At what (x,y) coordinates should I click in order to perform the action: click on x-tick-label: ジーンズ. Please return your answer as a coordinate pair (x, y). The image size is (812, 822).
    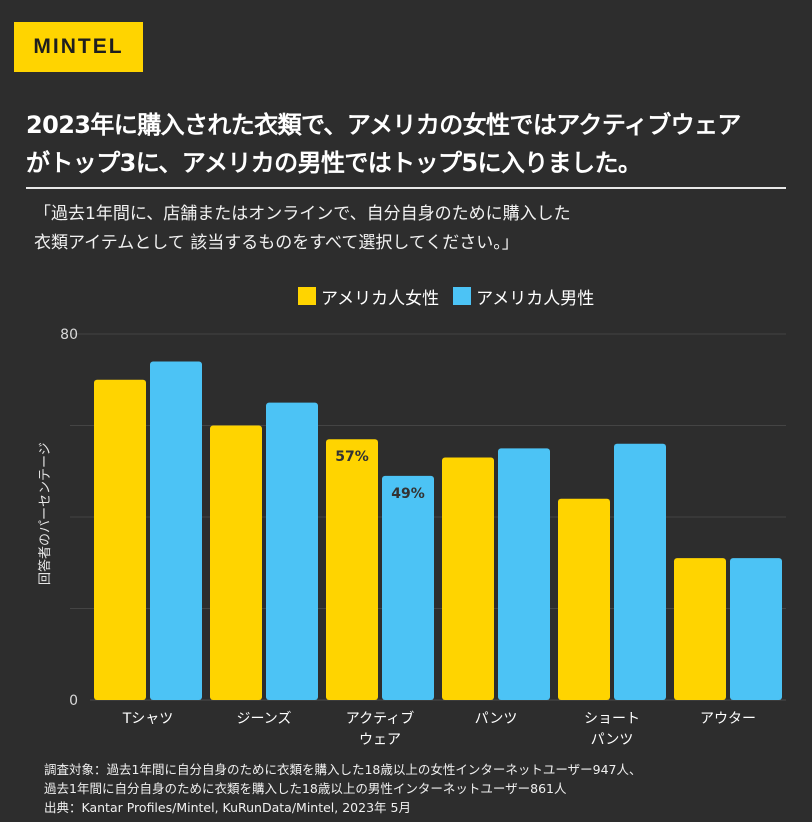
    Looking at the image, I should click on (263, 719).